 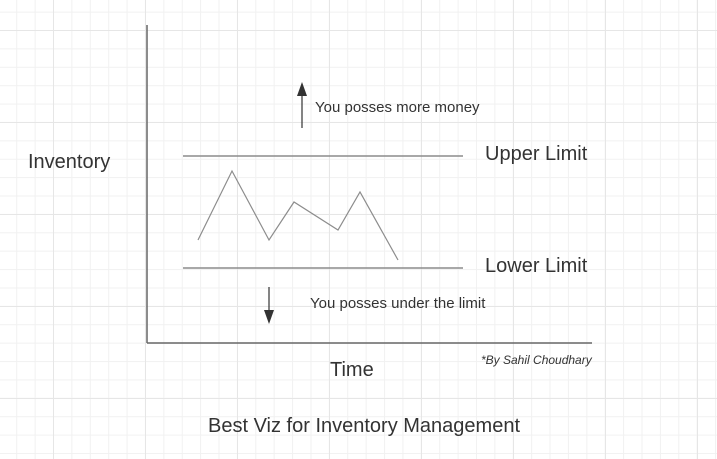 I want to click on lower-limit-label: Lower Limit, so click(x=536, y=266).